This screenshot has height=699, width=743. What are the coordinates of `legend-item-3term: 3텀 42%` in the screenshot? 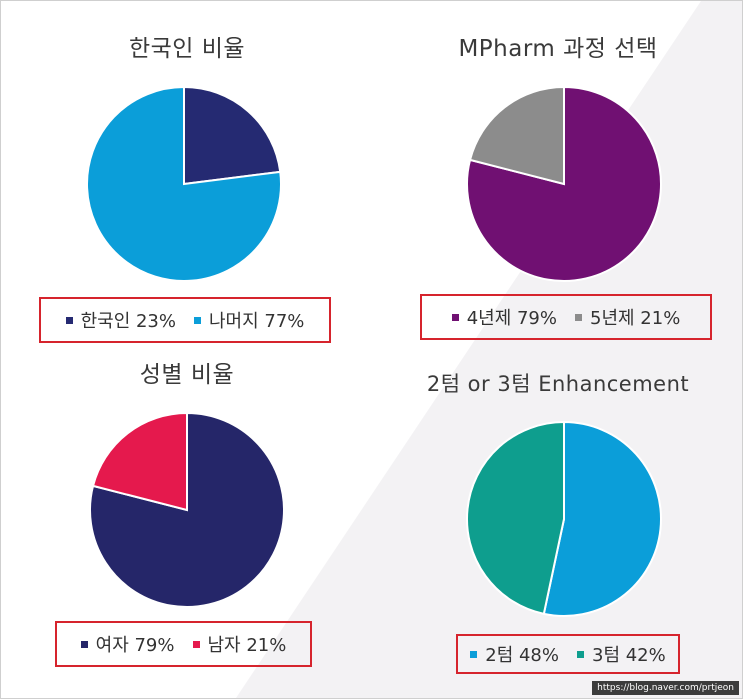 It's located at (621, 654).